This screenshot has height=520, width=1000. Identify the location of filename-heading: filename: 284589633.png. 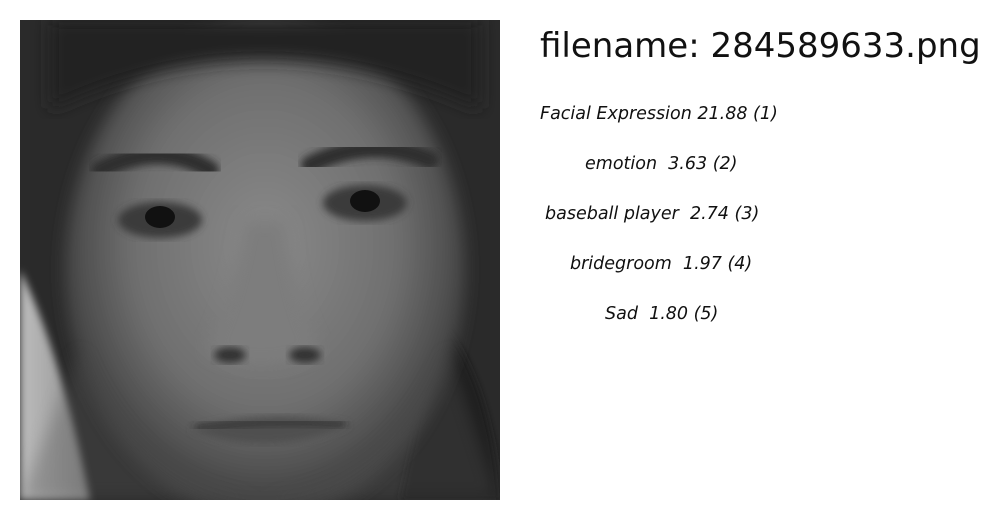
(760, 46).